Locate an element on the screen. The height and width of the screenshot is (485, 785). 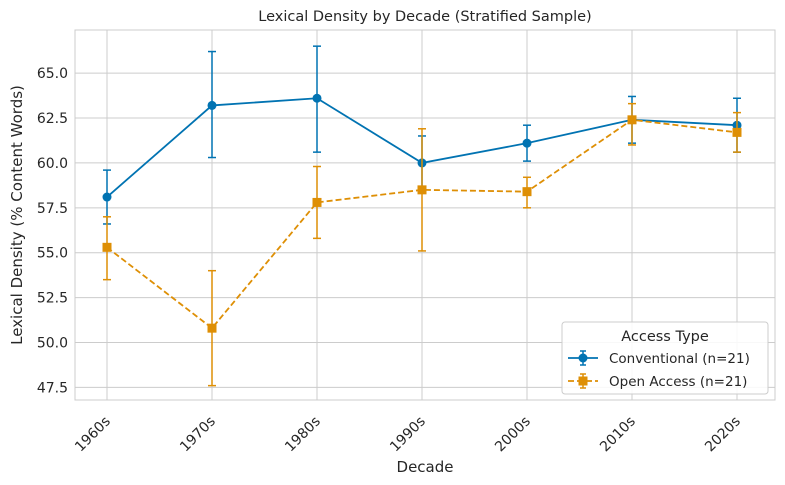
y-tick-label: 60.0 is located at coordinates (52, 164).